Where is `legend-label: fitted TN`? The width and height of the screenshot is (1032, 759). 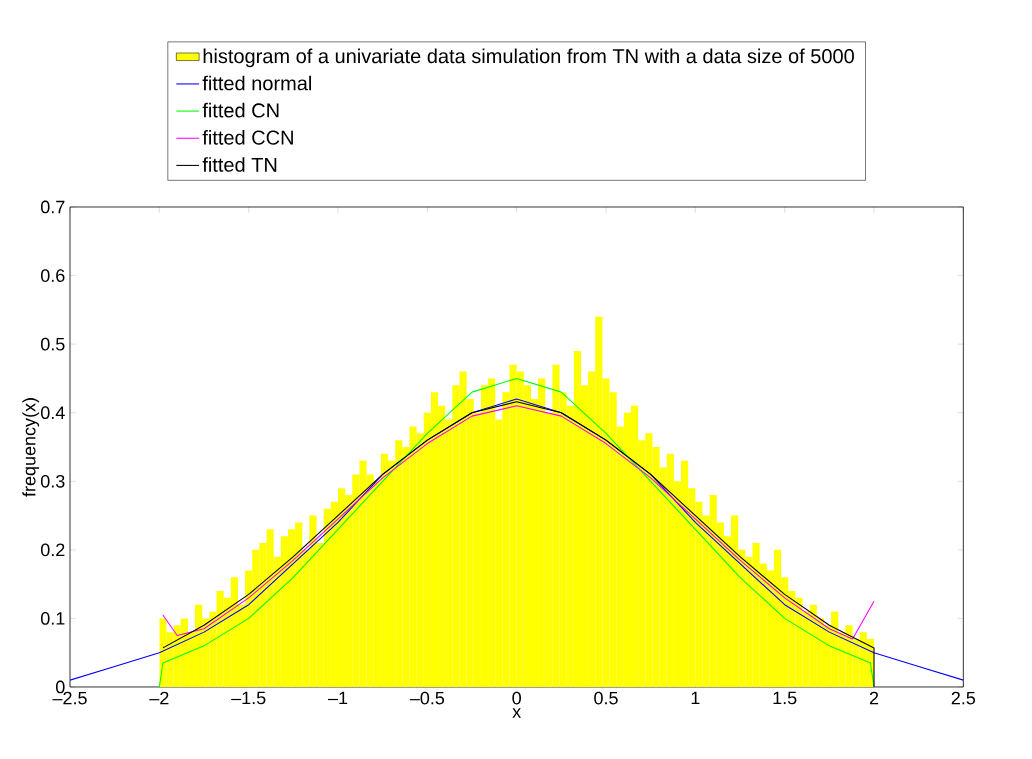
legend-label: fitted TN is located at coordinates (239, 164).